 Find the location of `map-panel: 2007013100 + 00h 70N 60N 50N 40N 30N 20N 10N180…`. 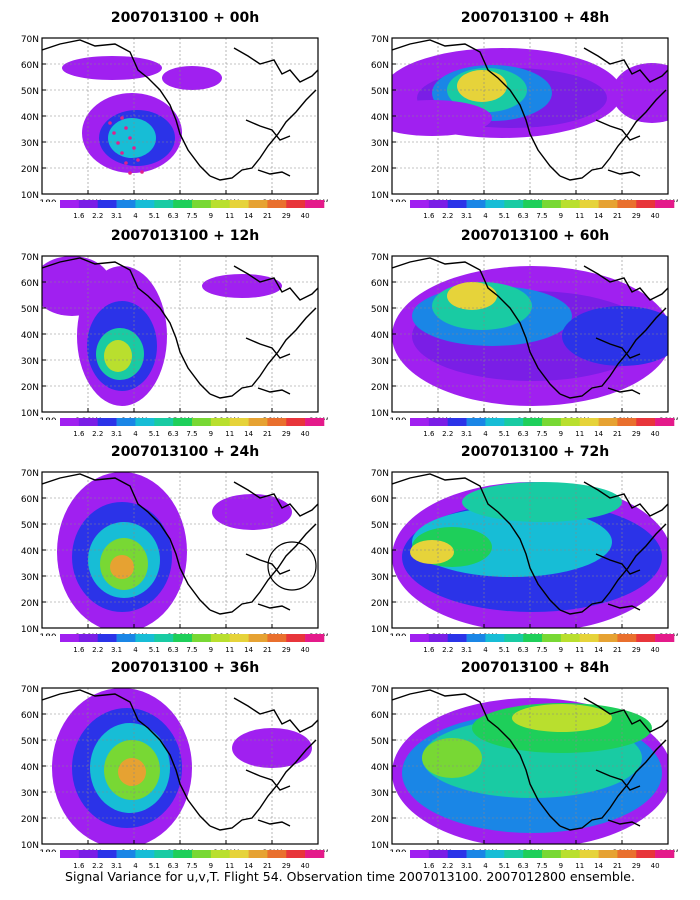

map-panel: 2007013100 + 00h 70N 60N 50N 40N 30N 20N 10N180… is located at coordinates (185, 116).